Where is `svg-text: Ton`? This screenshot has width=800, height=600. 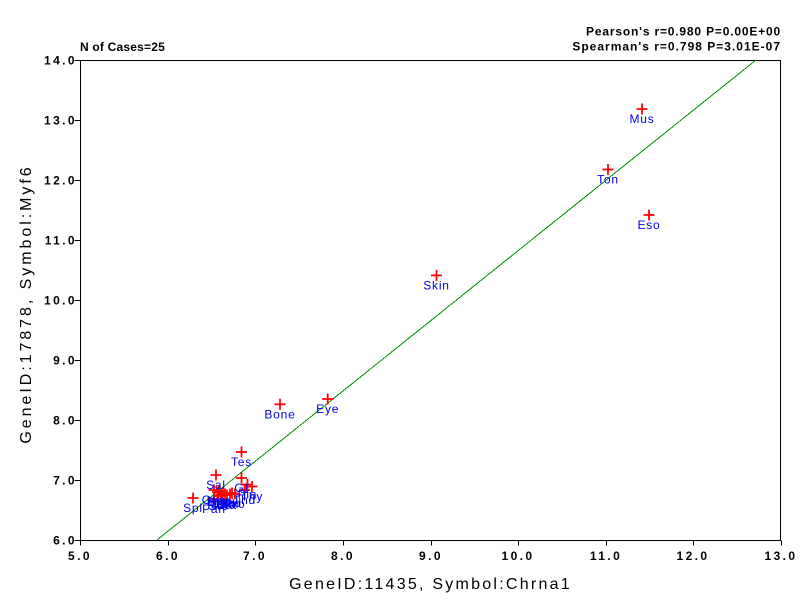
svg-text: Ton is located at coordinates (608, 180).